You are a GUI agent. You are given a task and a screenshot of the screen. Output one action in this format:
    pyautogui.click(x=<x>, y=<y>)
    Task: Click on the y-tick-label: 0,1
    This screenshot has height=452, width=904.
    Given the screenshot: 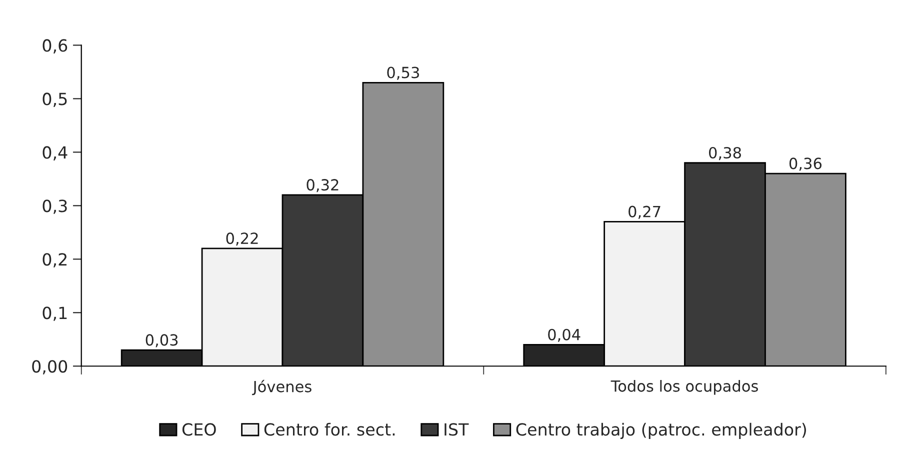 What is the action you would take?
    pyautogui.click(x=54, y=313)
    